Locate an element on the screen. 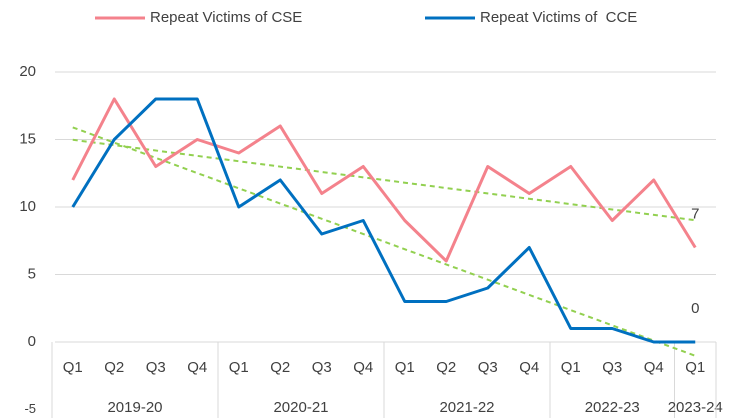  data-label: 0 is located at coordinates (695, 308).